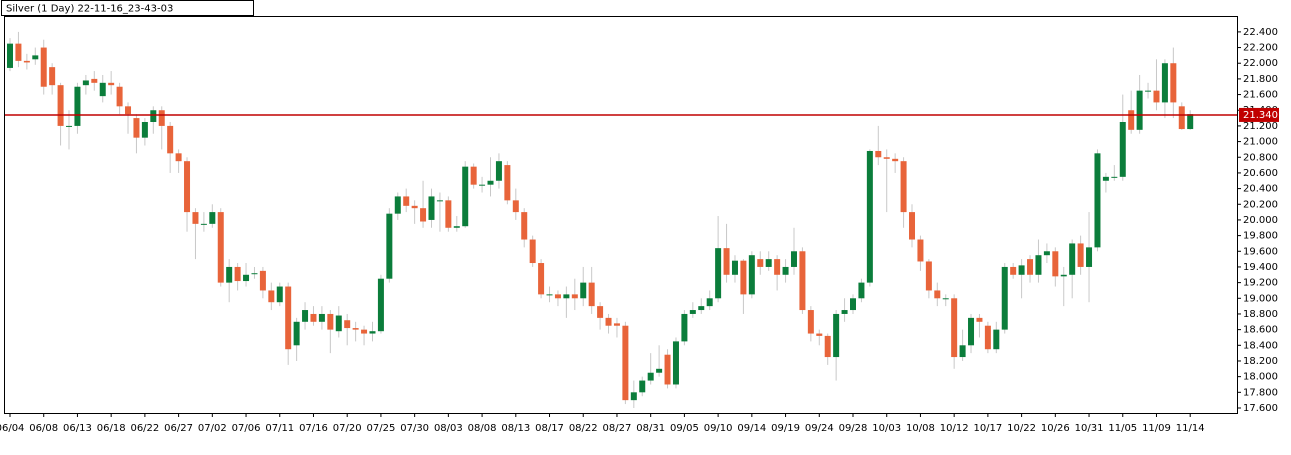 This screenshot has height=455, width=1291. Describe the element at coordinates (1260, 236) in the screenshot. I see `y-tick-label: 19.800` at that location.